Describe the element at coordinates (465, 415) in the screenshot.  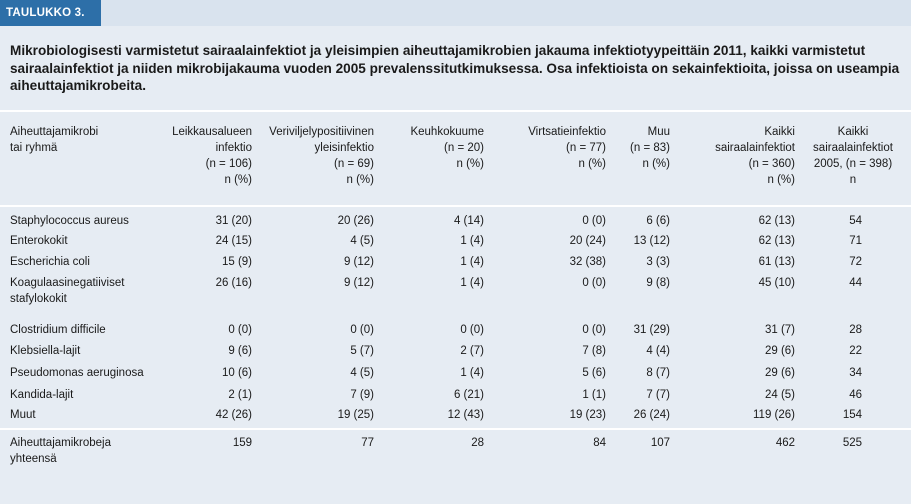
I see `table-cell: 12 (43)` at that location.